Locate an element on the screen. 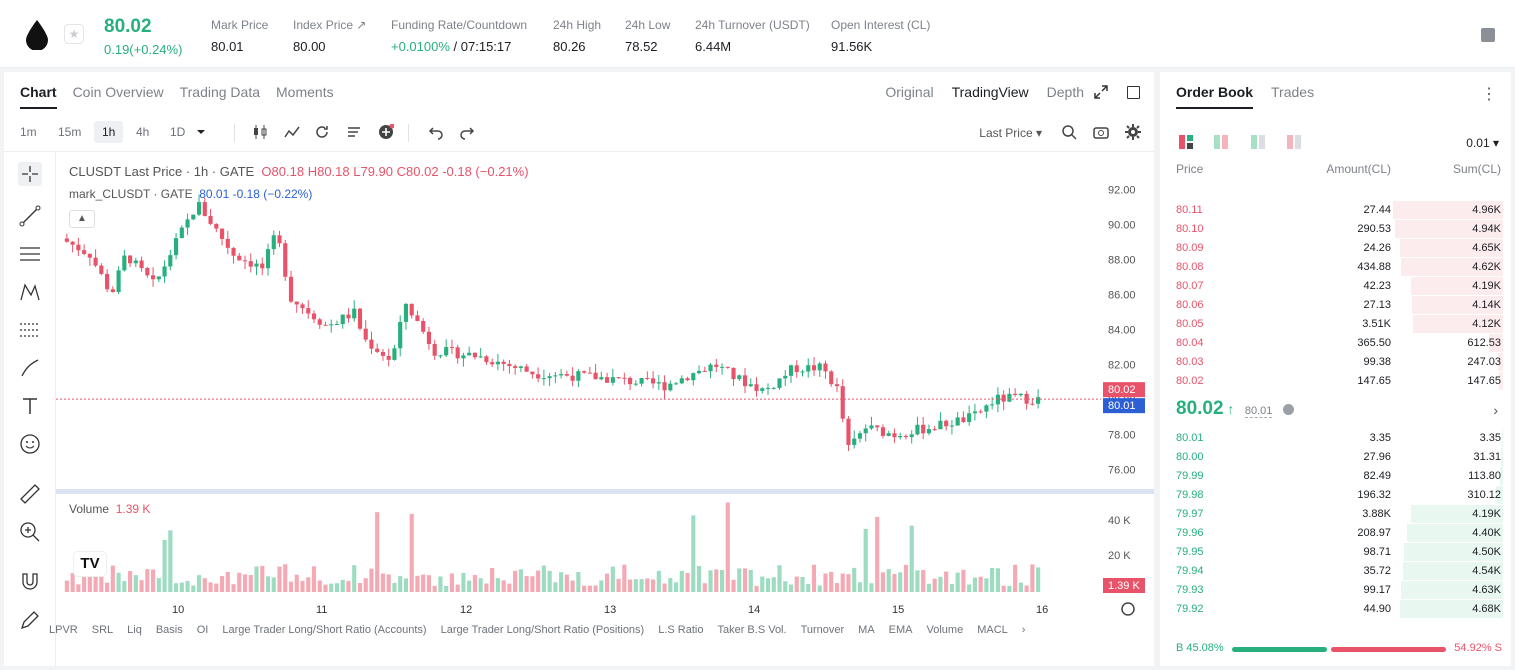 The image size is (1515, 670). bid-row: 79.96 208.97 4.40K is located at coordinates (1335, 533).